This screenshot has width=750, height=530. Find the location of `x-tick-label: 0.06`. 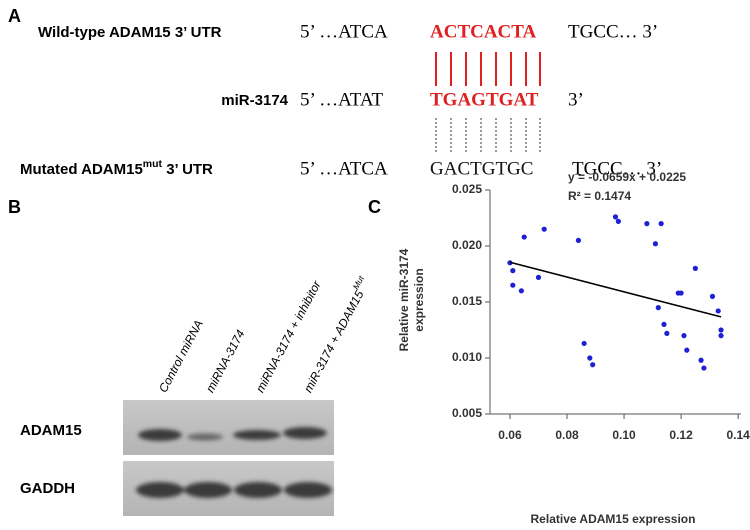

x-tick-label: 0.06 is located at coordinates (510, 435).